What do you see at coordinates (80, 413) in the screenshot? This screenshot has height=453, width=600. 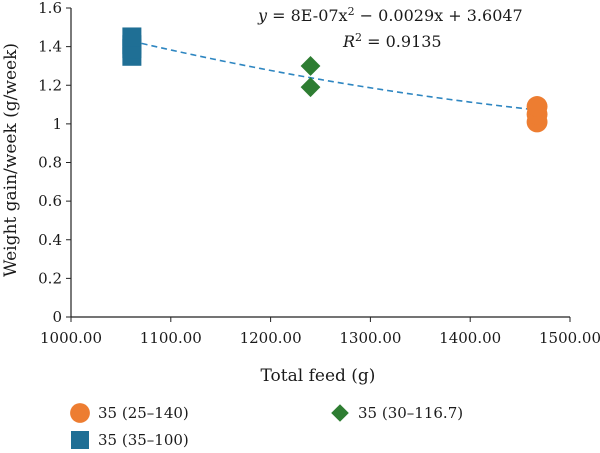 I see `legend-marker-circle` at bounding box center [80, 413].